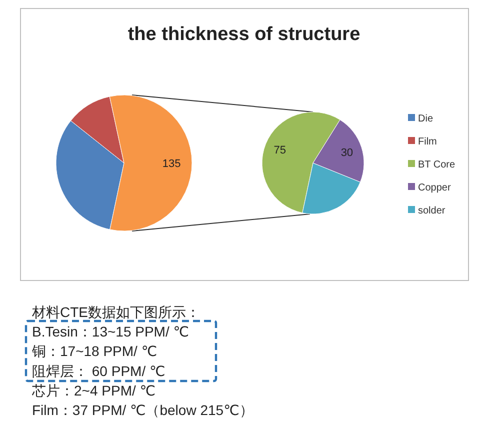 The height and width of the screenshot is (427, 500). What do you see at coordinates (143, 410) in the screenshot?
I see `text: Film：37 PPM/ ℃（below 215℃）` at bounding box center [143, 410].